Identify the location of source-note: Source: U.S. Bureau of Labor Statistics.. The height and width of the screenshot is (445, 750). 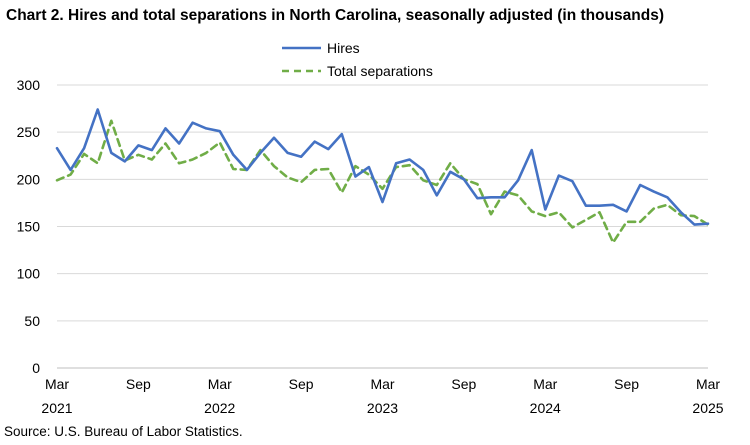
(123, 431).